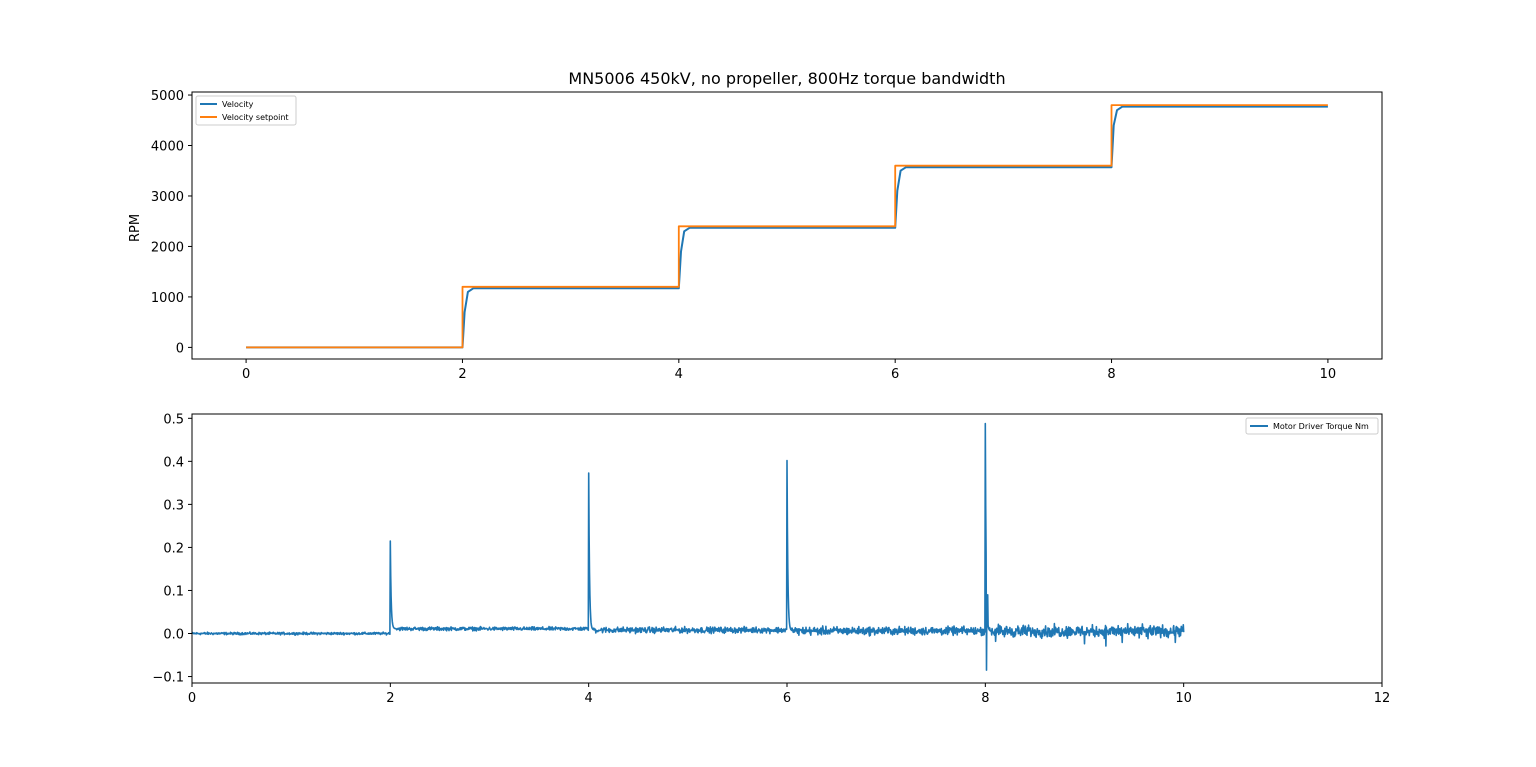  Describe the element at coordinates (173, 635) in the screenshot. I see `torque-y-tick-label: 0.0` at that location.